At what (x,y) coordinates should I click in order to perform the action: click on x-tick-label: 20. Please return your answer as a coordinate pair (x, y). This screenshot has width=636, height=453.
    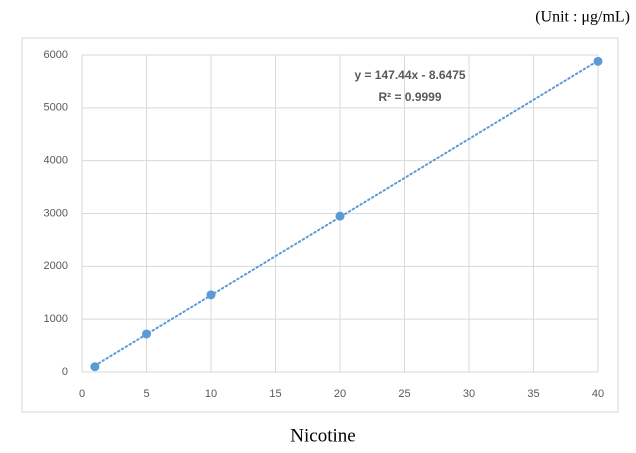
    Looking at the image, I should click on (340, 394).